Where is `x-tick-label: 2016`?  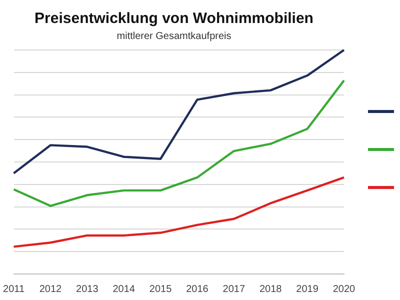 x-tick-label: 2016 is located at coordinates (197, 289).